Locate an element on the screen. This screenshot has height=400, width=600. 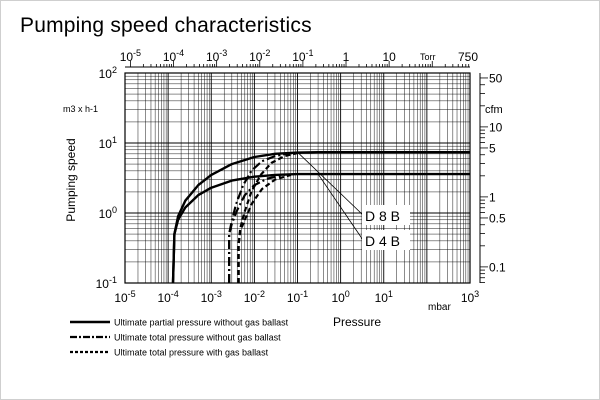
top-tick-label: 10 is located at coordinates (389, 57).